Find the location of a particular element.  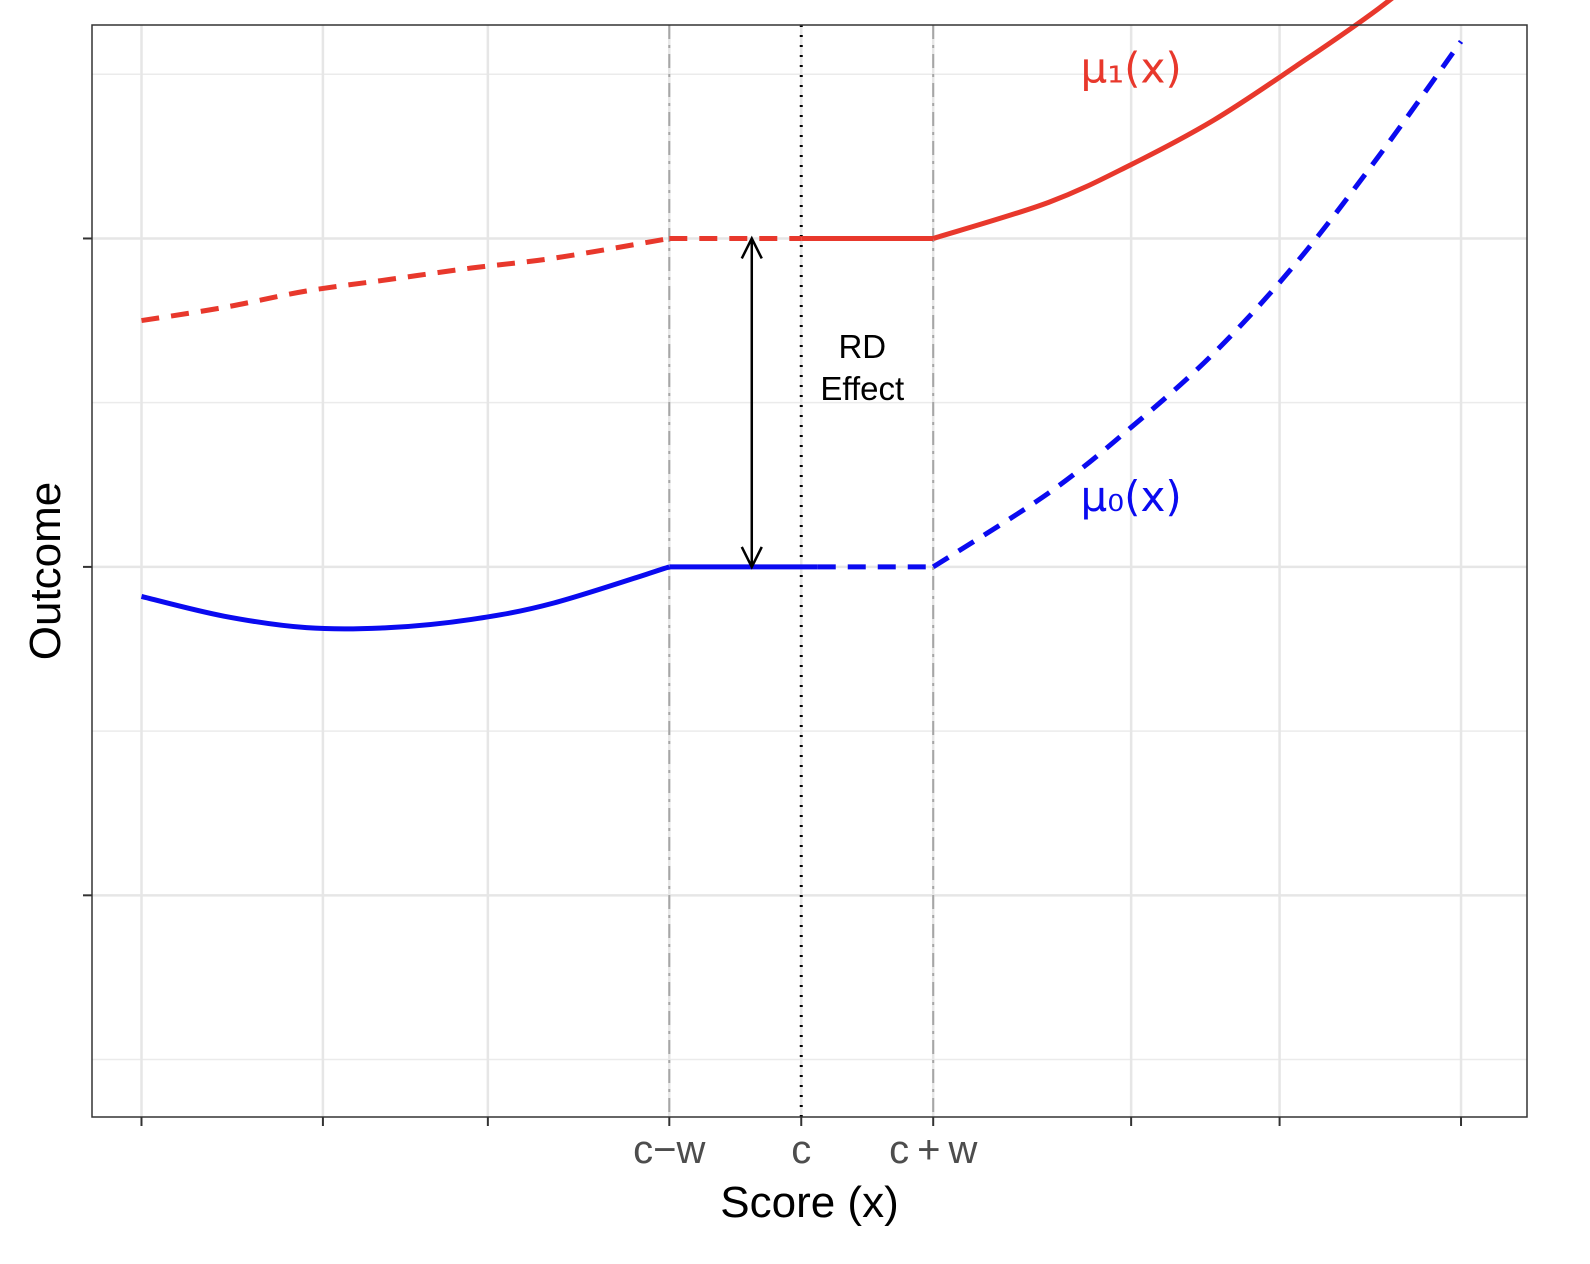

x-tick-label-5: c + w is located at coordinates (933, 1150).